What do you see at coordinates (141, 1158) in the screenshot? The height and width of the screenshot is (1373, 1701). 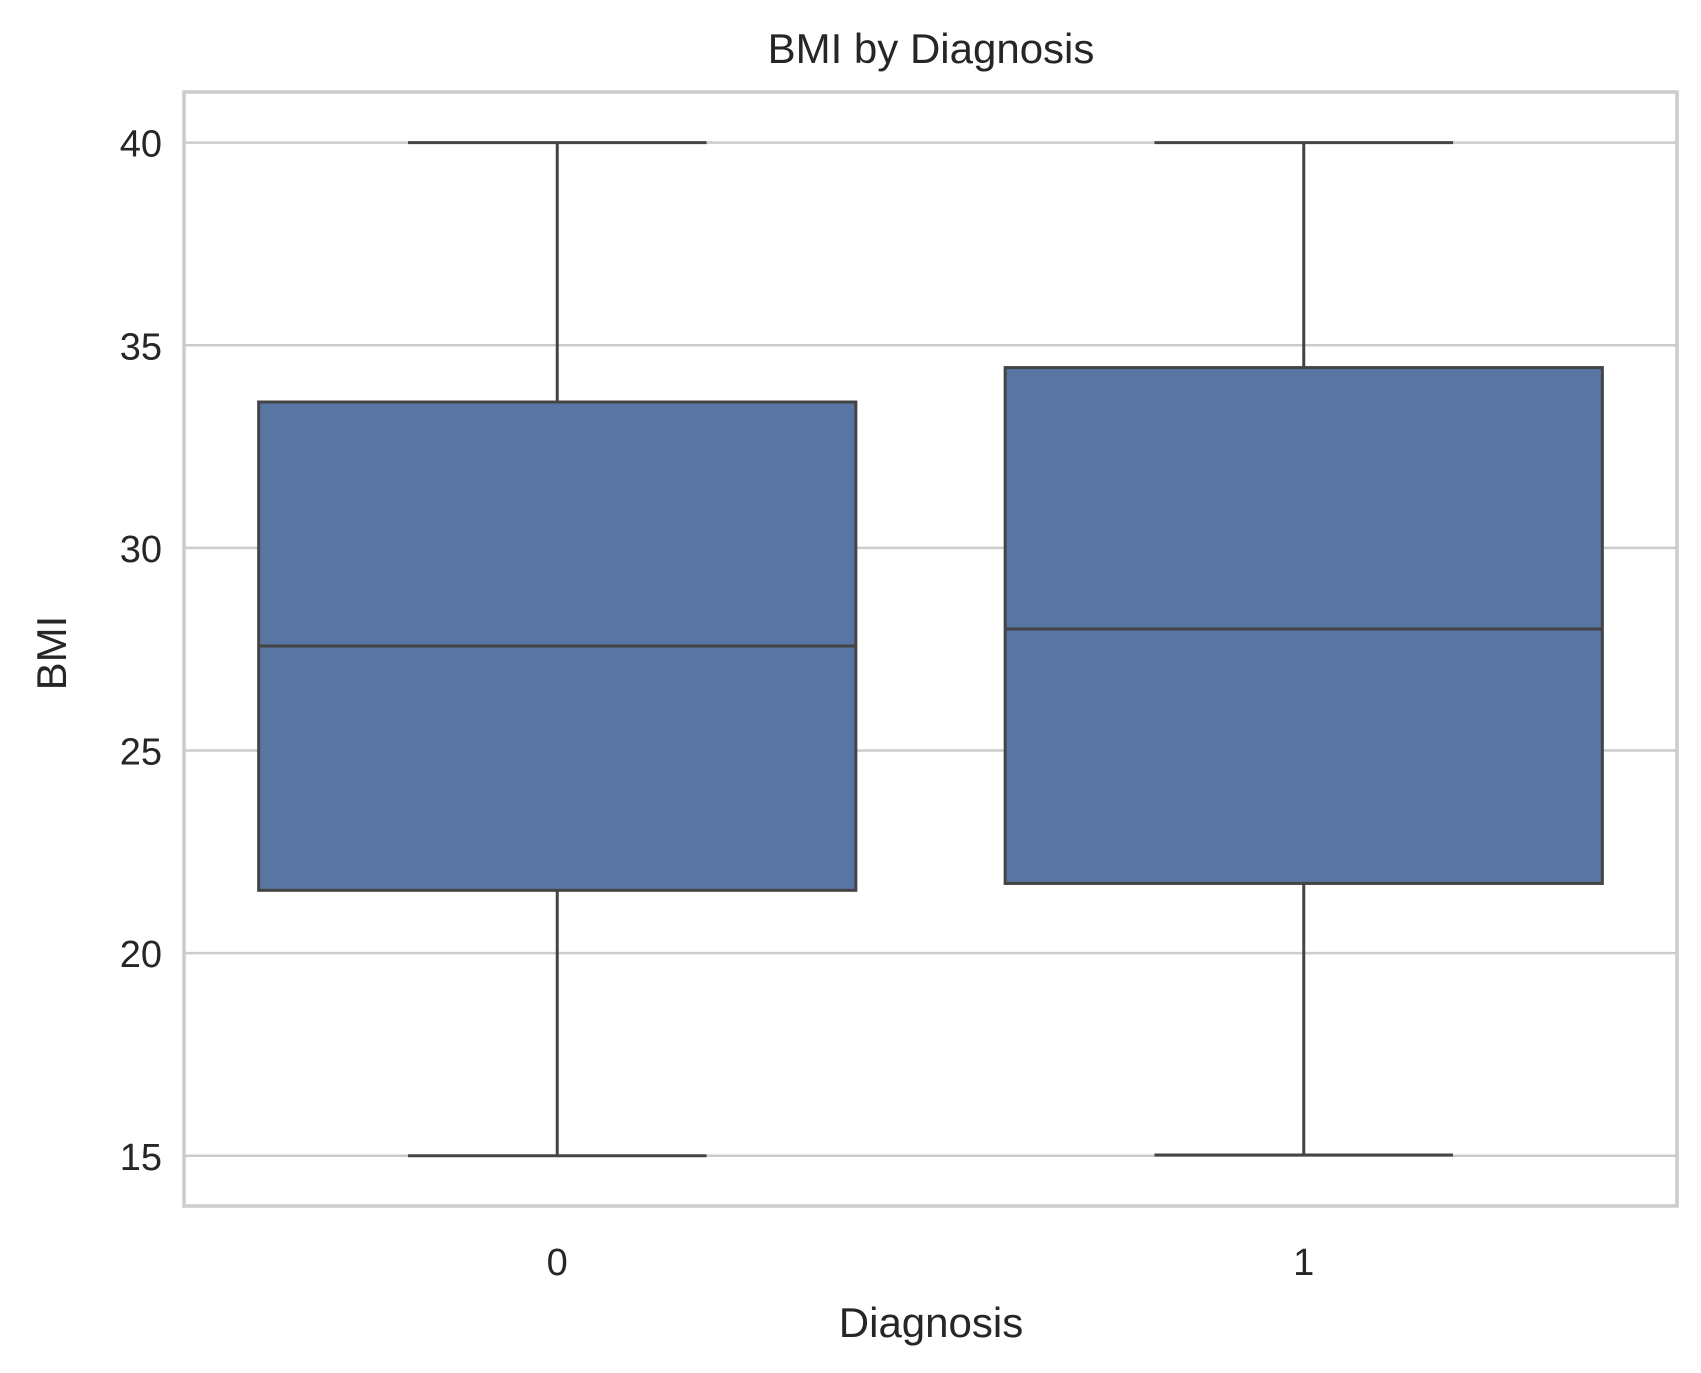 I see `y-tick-label: 15` at bounding box center [141, 1158].